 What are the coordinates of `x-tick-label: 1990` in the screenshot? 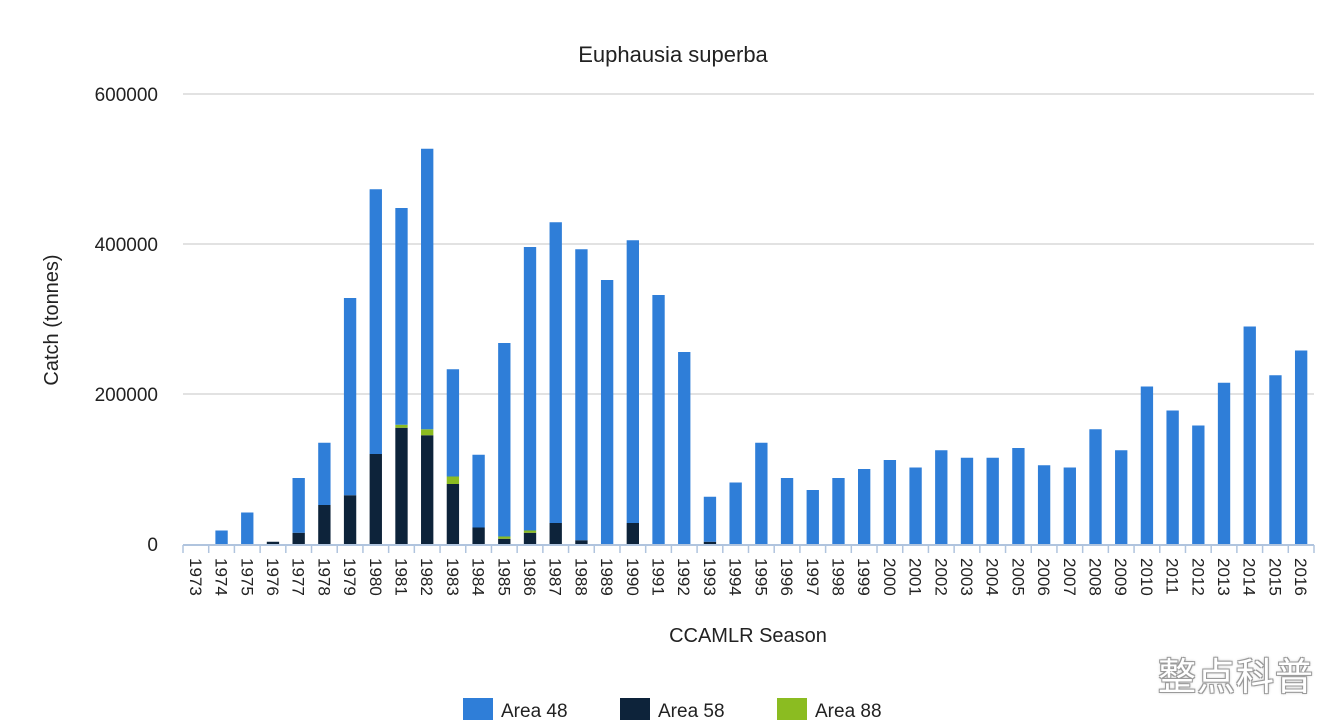 It's located at (632, 577).